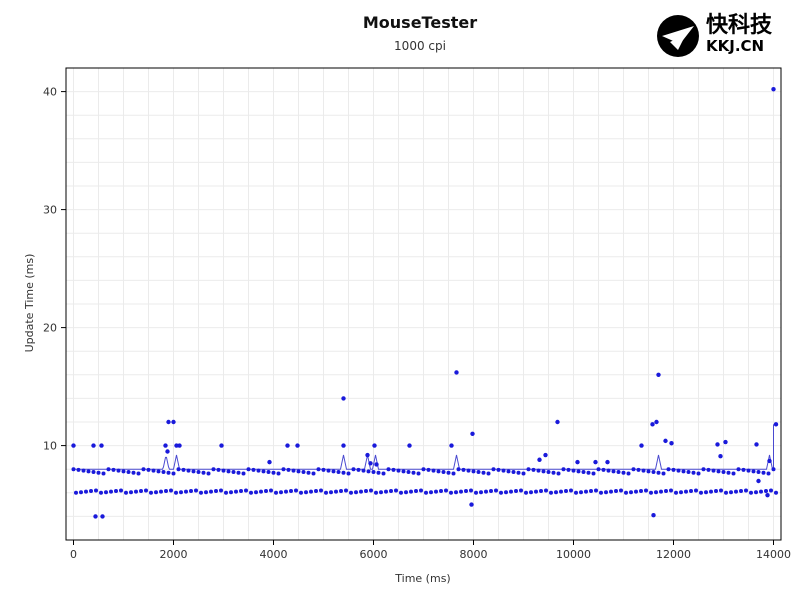  I want to click on y-axis-label: Update Time (ms), so click(29, 303).